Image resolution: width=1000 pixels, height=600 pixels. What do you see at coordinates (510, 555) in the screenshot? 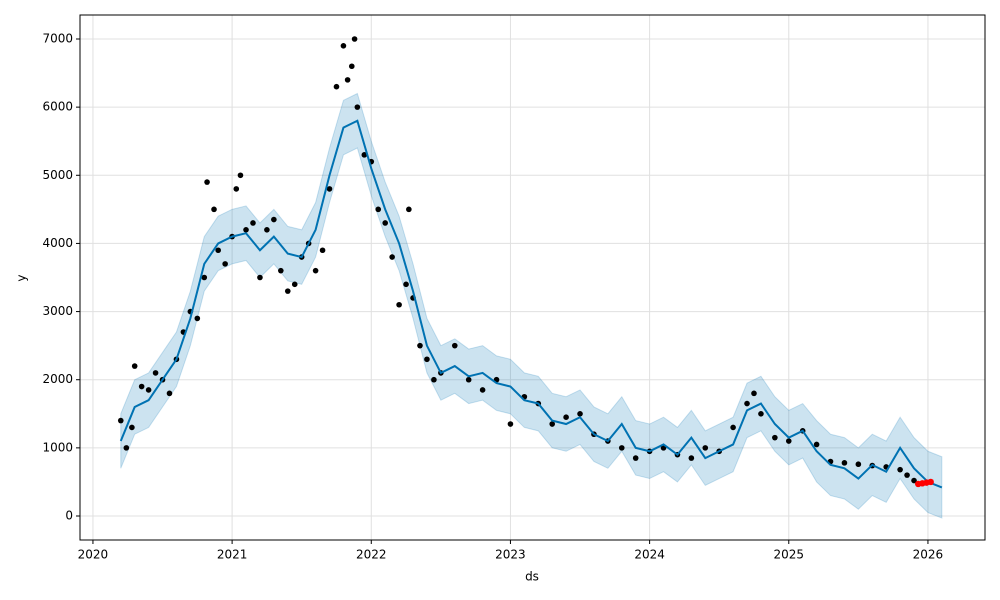
I see `x-tick-label: 2023` at bounding box center [510, 555].